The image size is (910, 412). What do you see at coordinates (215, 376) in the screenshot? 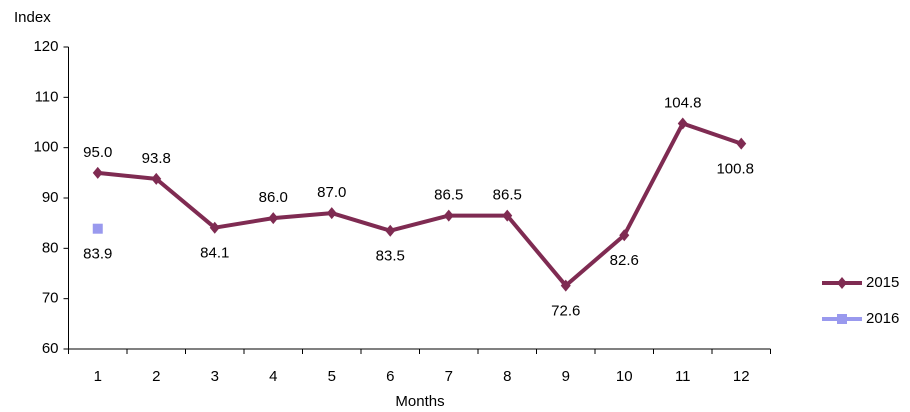
I see `x-tick-label: 3` at bounding box center [215, 376].